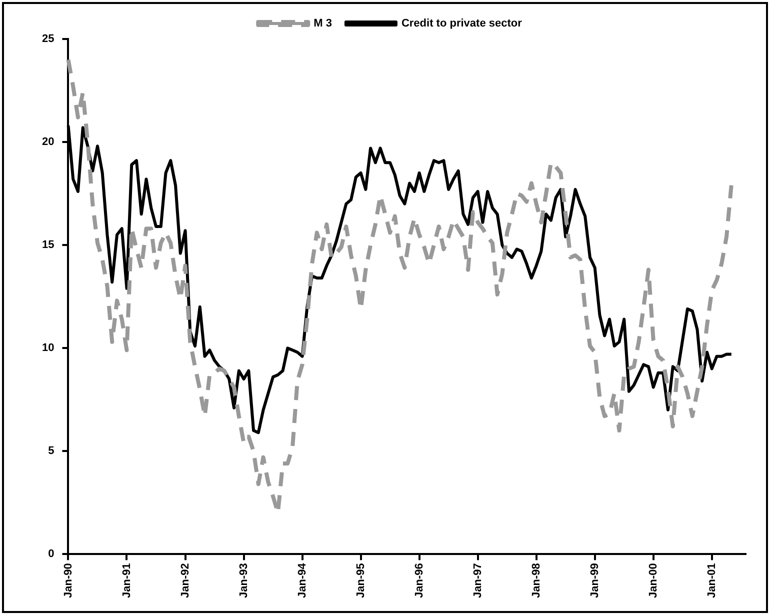 This screenshot has height=615, width=770. What do you see at coordinates (48, 39) in the screenshot?
I see `y-tick-label: 25` at bounding box center [48, 39].